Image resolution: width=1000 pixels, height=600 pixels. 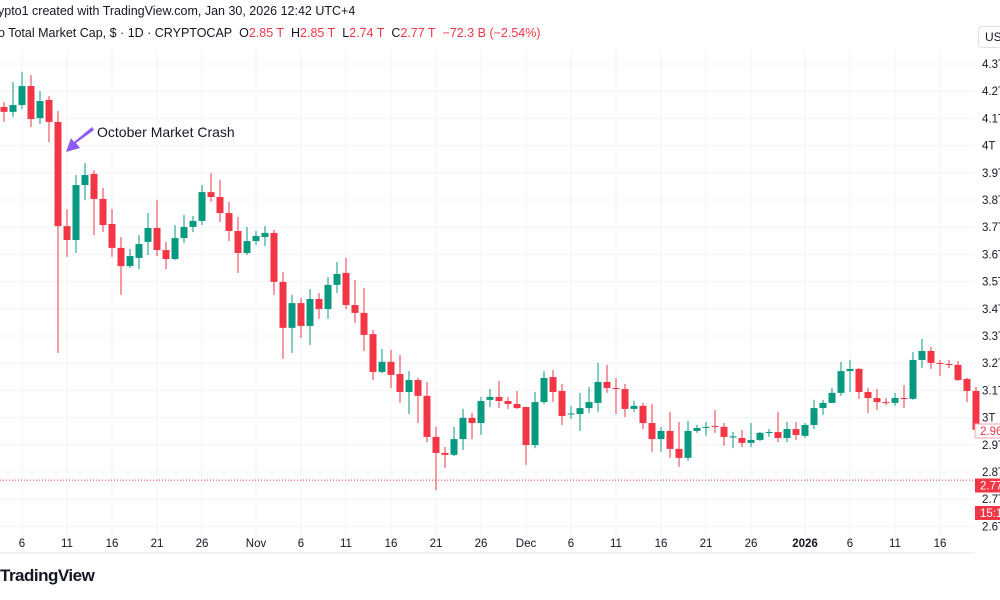 I want to click on change-value: −72.3 B (−2.54%), so click(x=491, y=33).